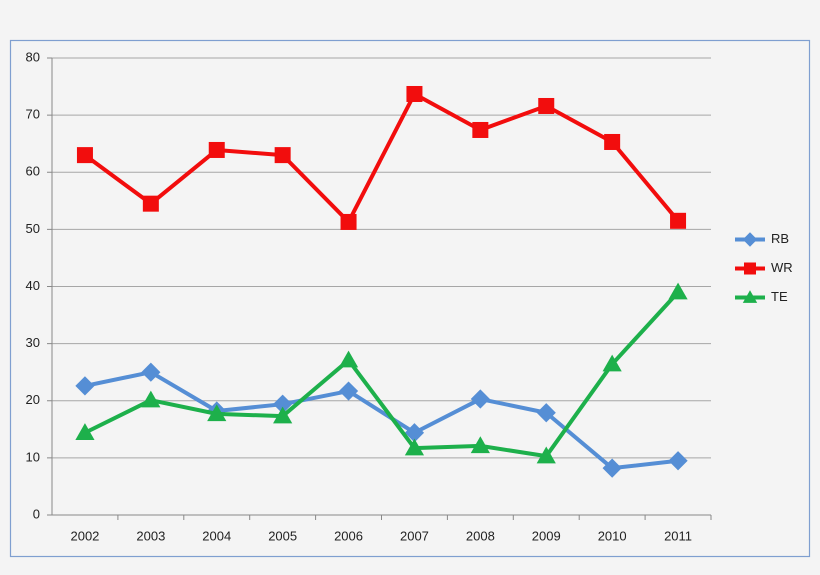 This screenshot has width=820, height=575. I want to click on y-tick-label: 0, so click(36, 513).